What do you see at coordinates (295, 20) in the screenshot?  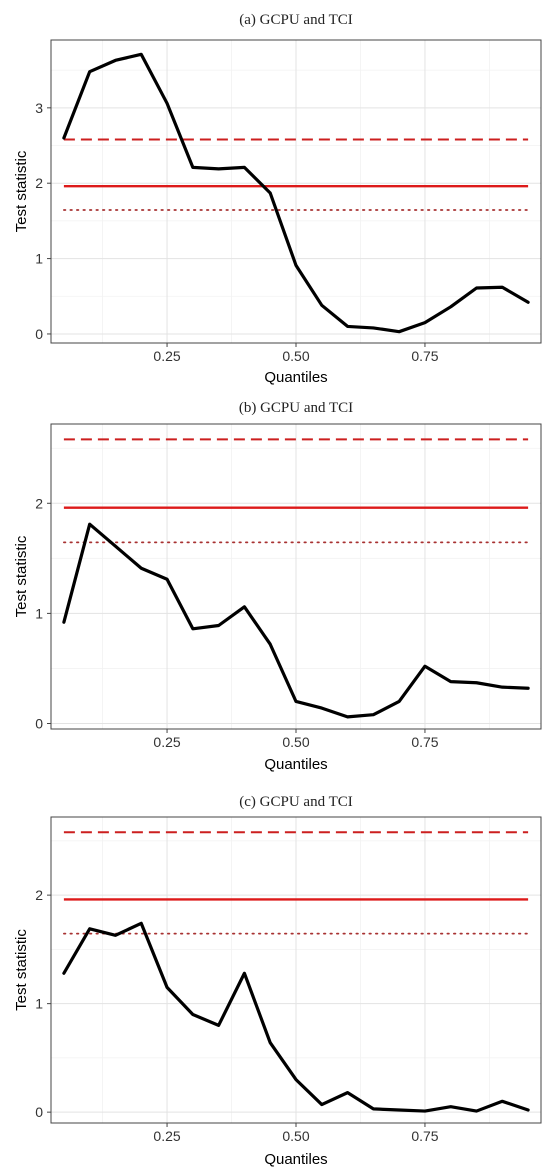 I see `chart-title: (a) GCPU and TCI` at bounding box center [295, 20].